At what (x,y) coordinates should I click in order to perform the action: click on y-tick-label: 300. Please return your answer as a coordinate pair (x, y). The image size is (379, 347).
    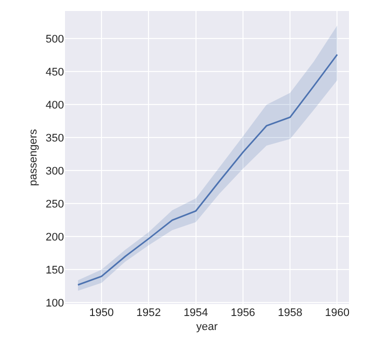
    Looking at the image, I should click on (55, 172).